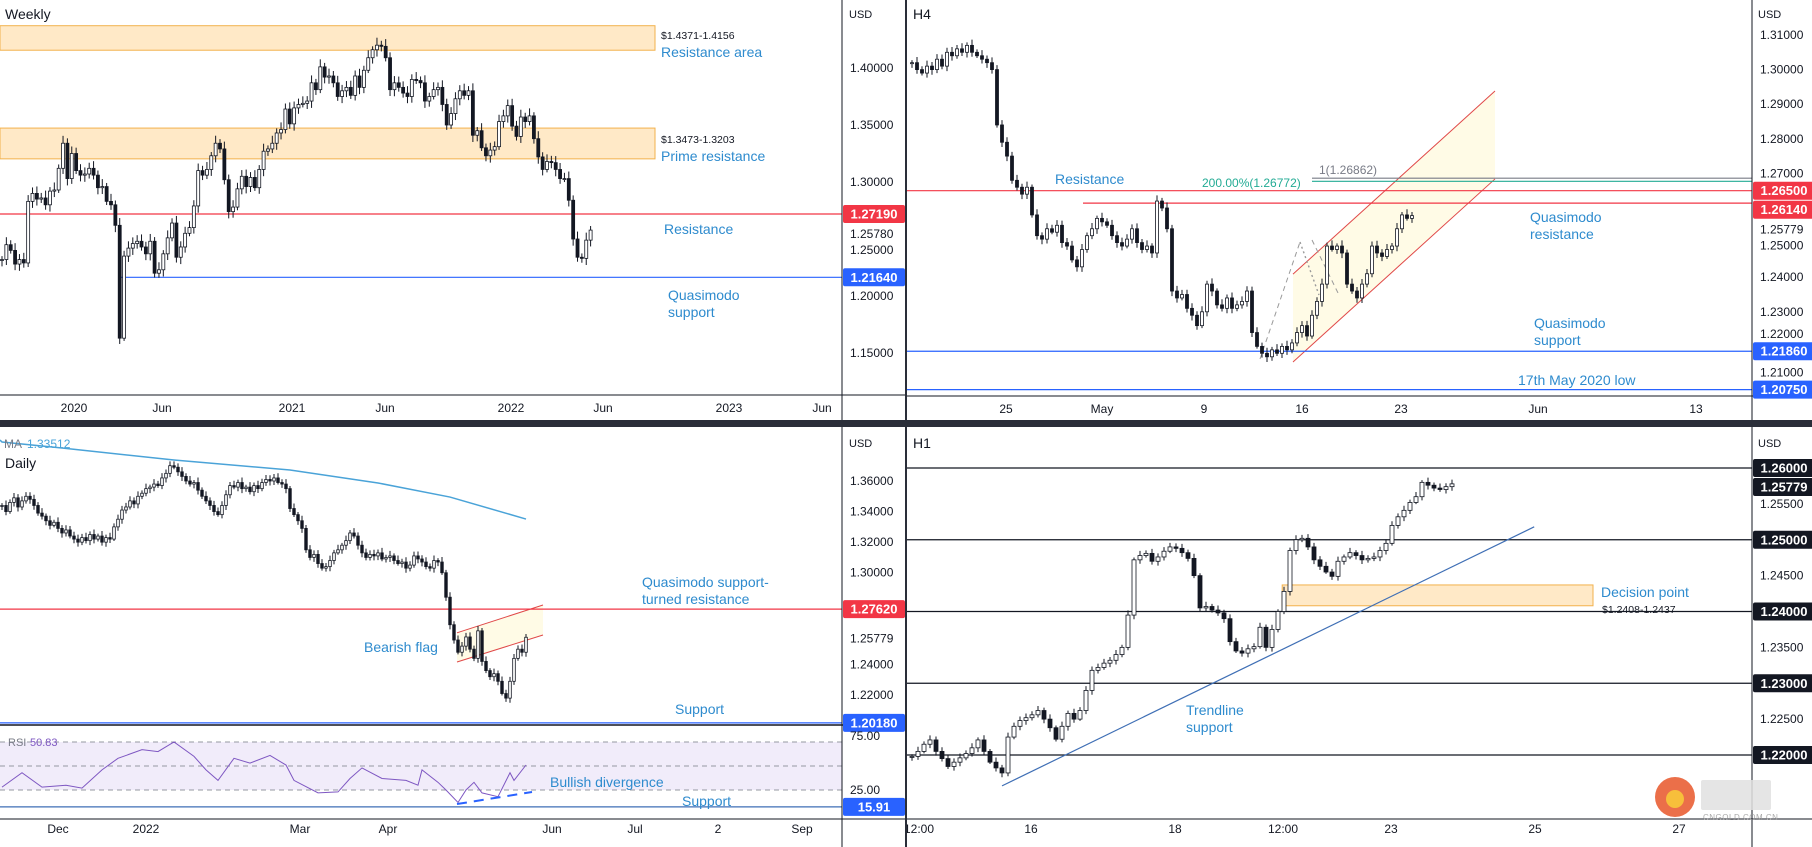 The width and height of the screenshot is (1812, 847). Describe the element at coordinates (20, 463) in the screenshot. I see `timeframe-label: Daily` at that location.